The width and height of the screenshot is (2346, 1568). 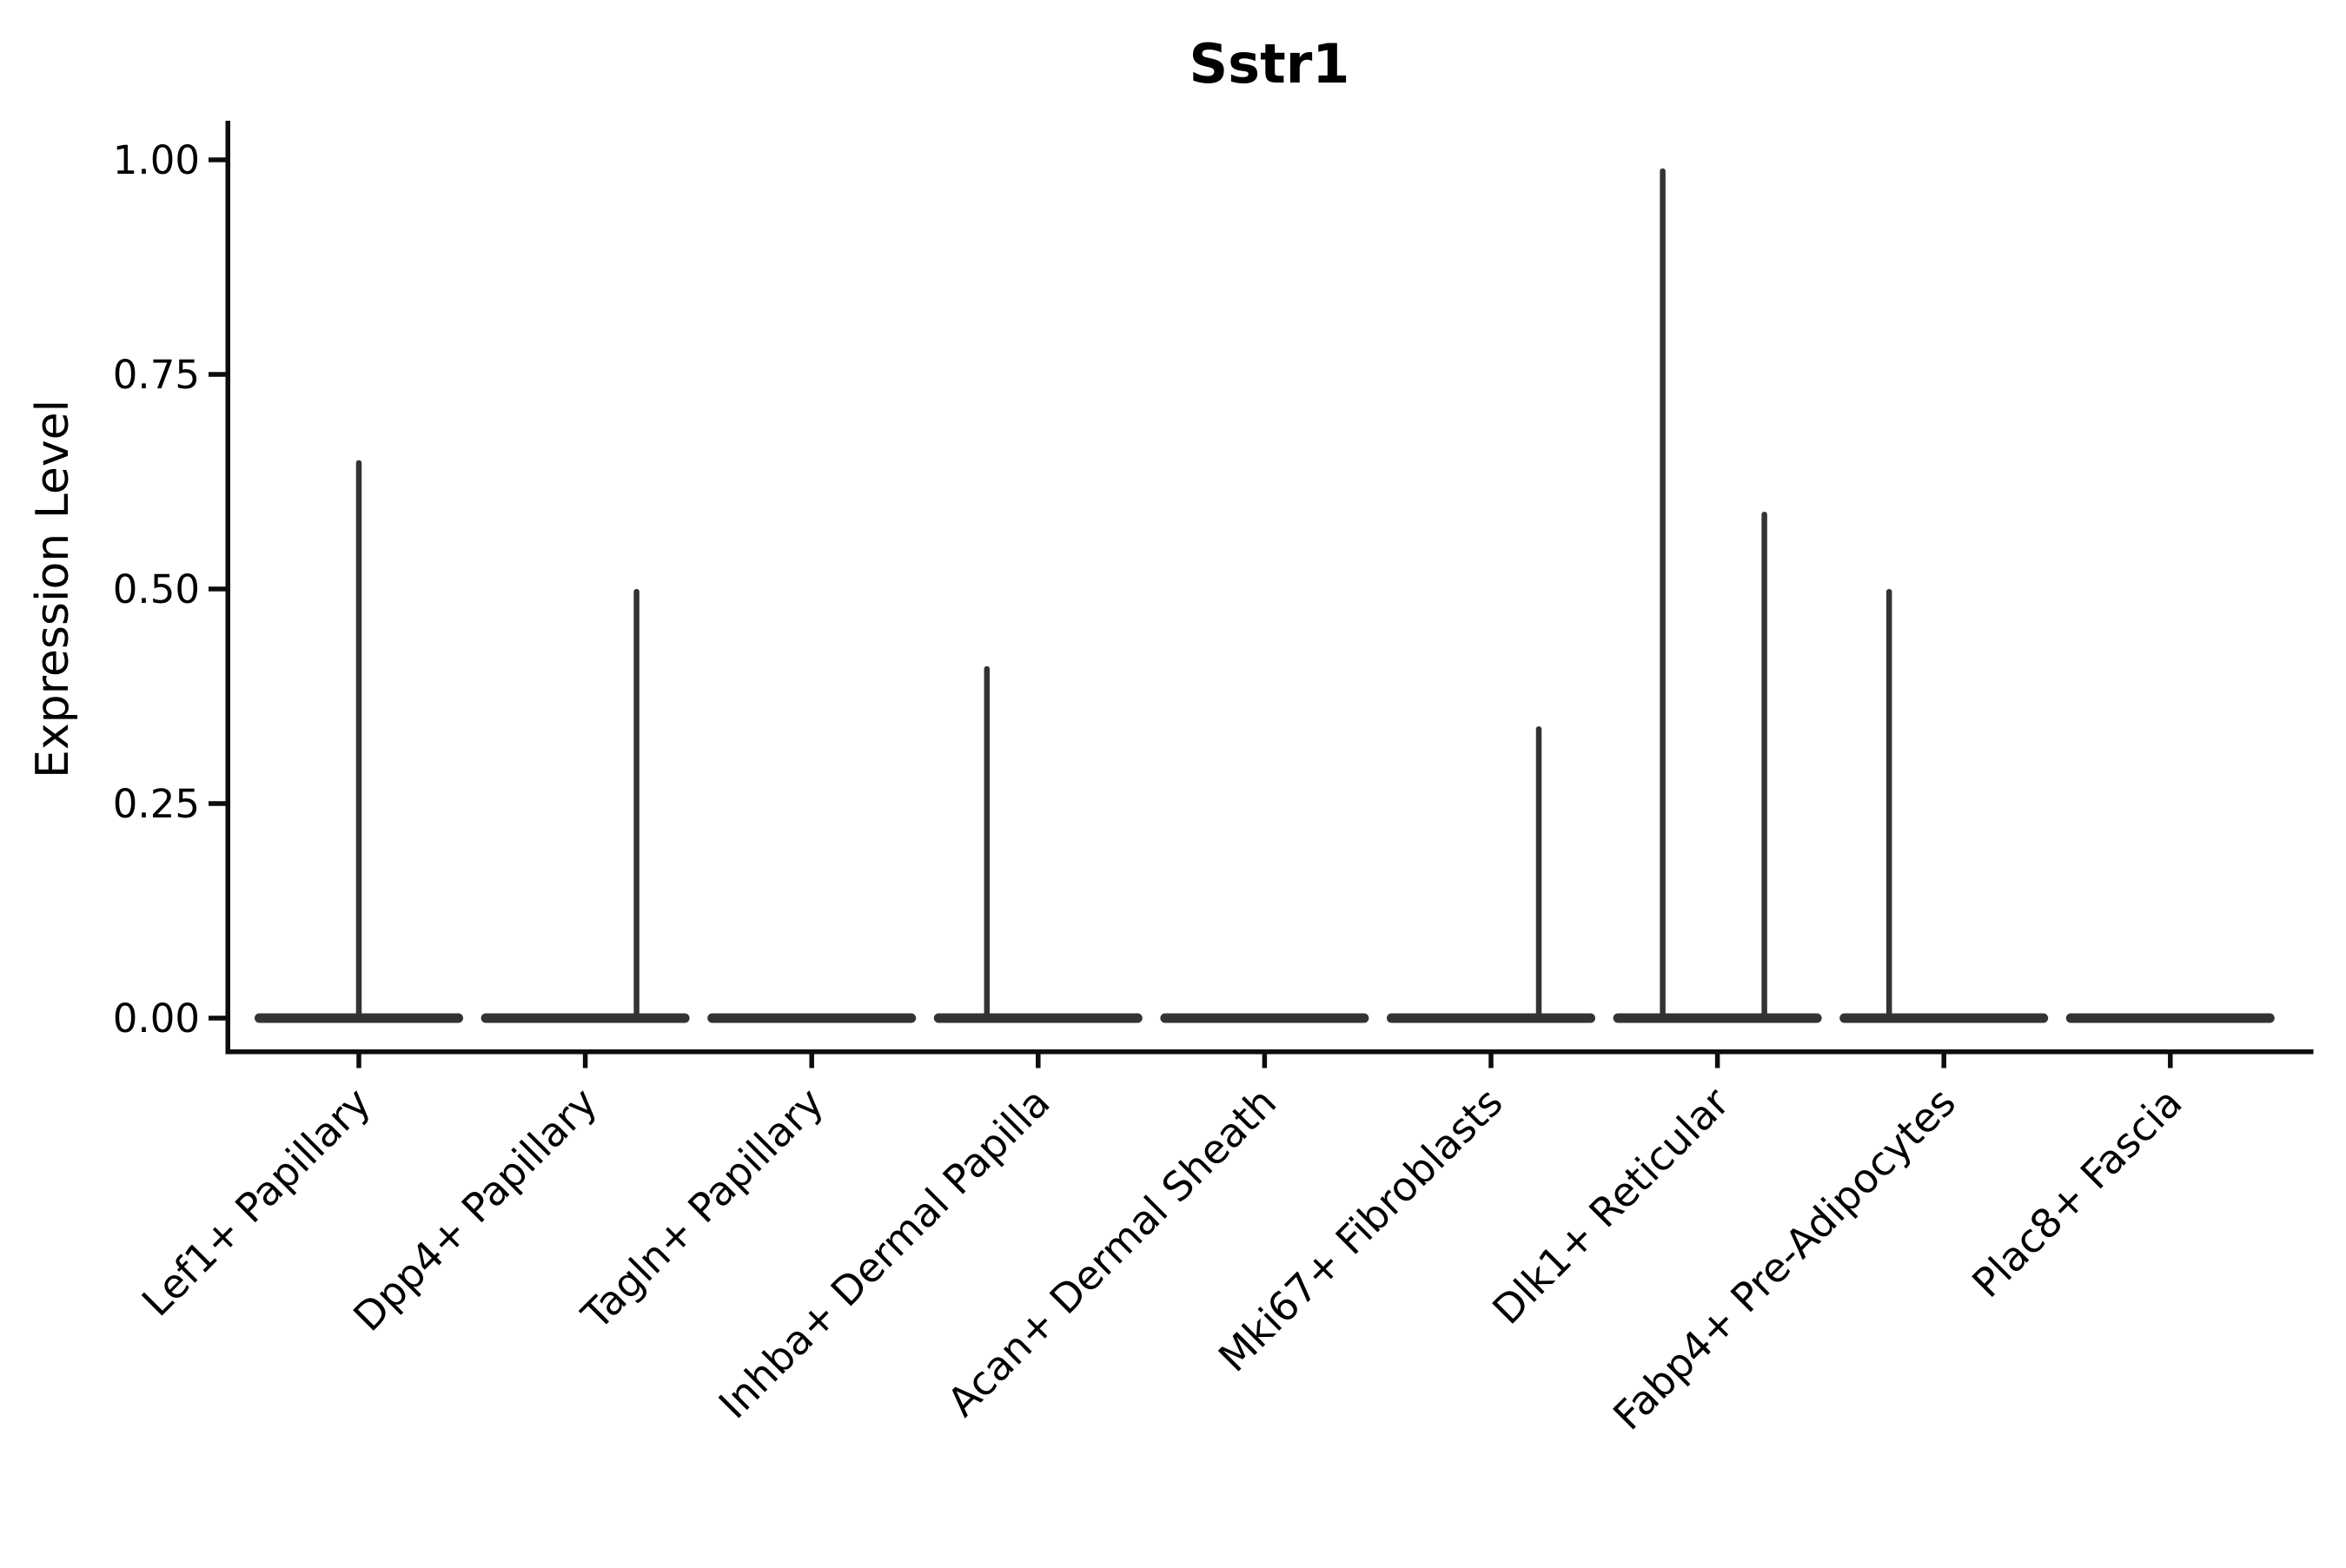 I want to click on y-axis-label: Expression Level, so click(x=53, y=589).